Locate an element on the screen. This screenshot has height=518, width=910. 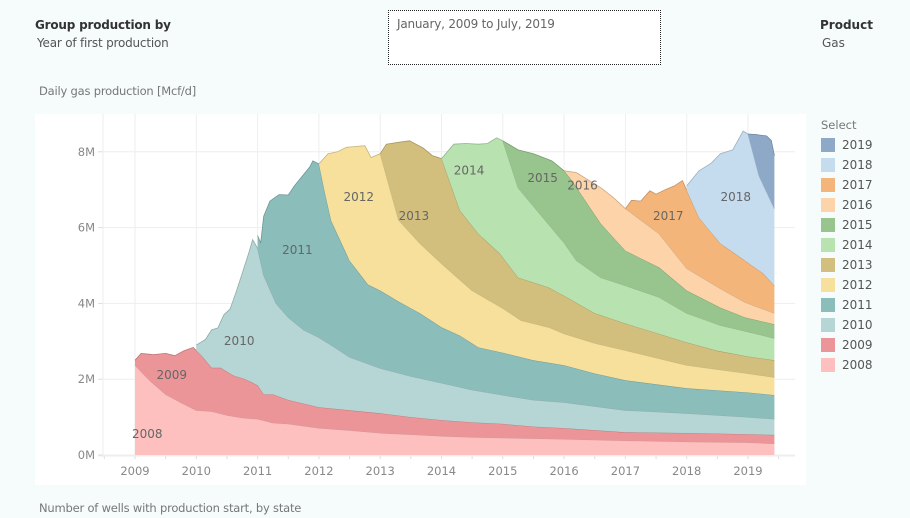
legend-item-2009: 2009 is located at coordinates (847, 345).